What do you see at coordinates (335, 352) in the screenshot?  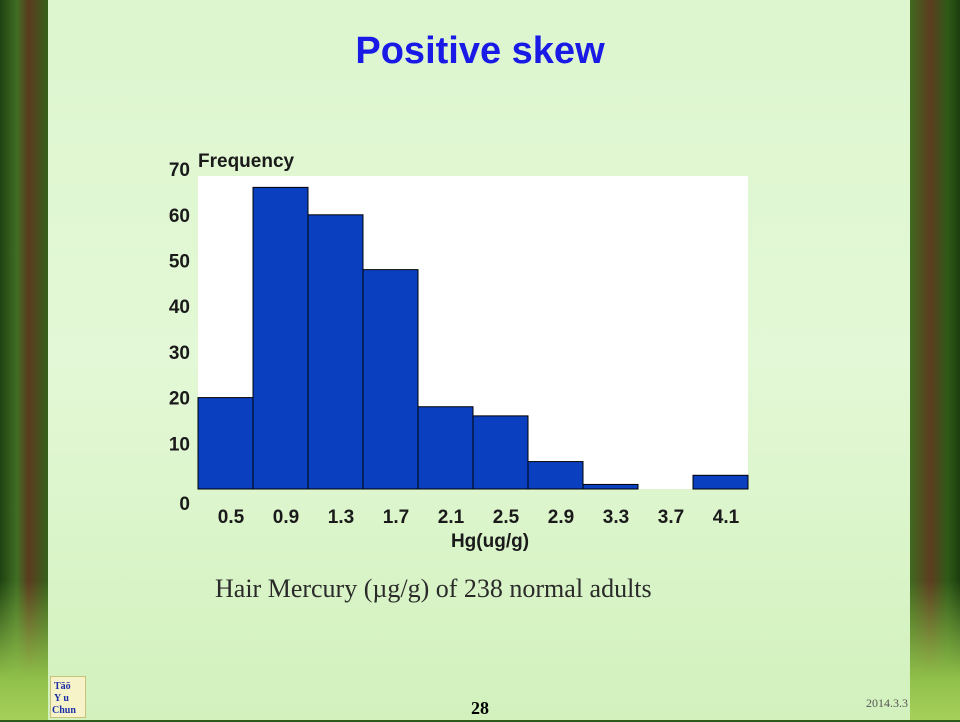 I see `bar-1.3` at bounding box center [335, 352].